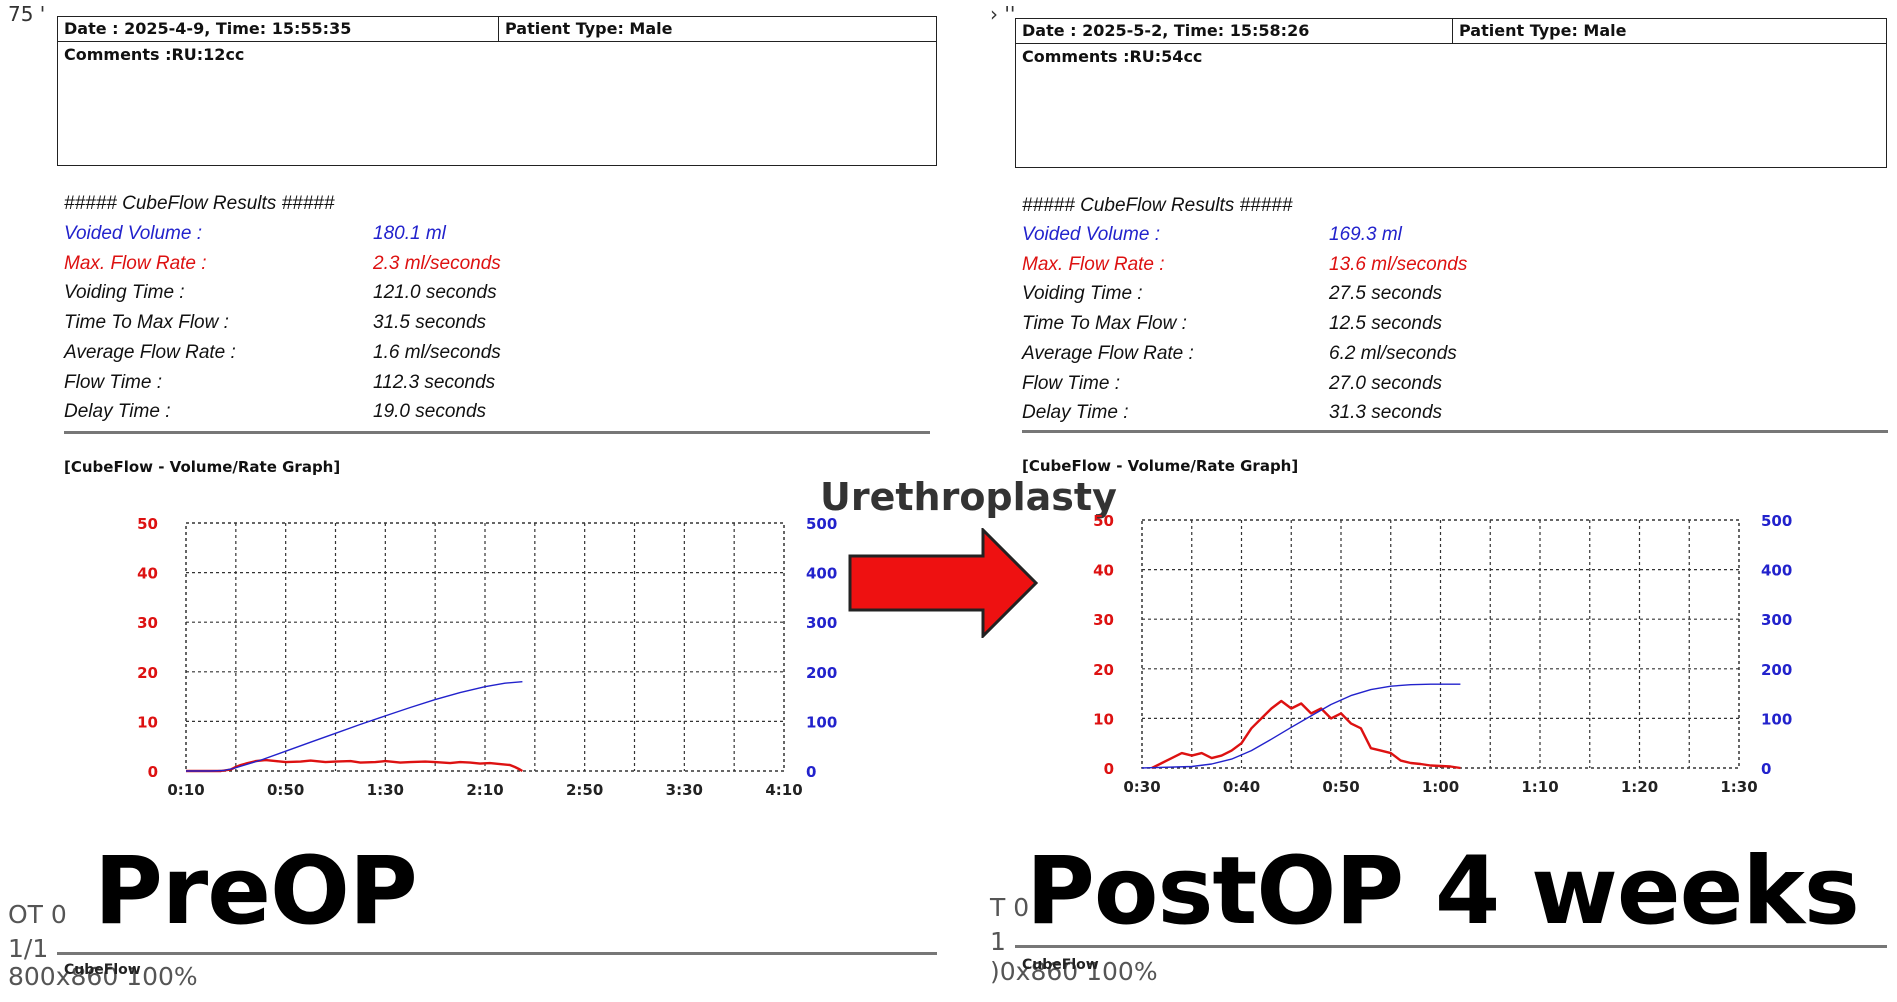 The height and width of the screenshot is (1002, 1897). Describe the element at coordinates (37, 914) in the screenshot. I see `footer-status: OT 0` at that location.